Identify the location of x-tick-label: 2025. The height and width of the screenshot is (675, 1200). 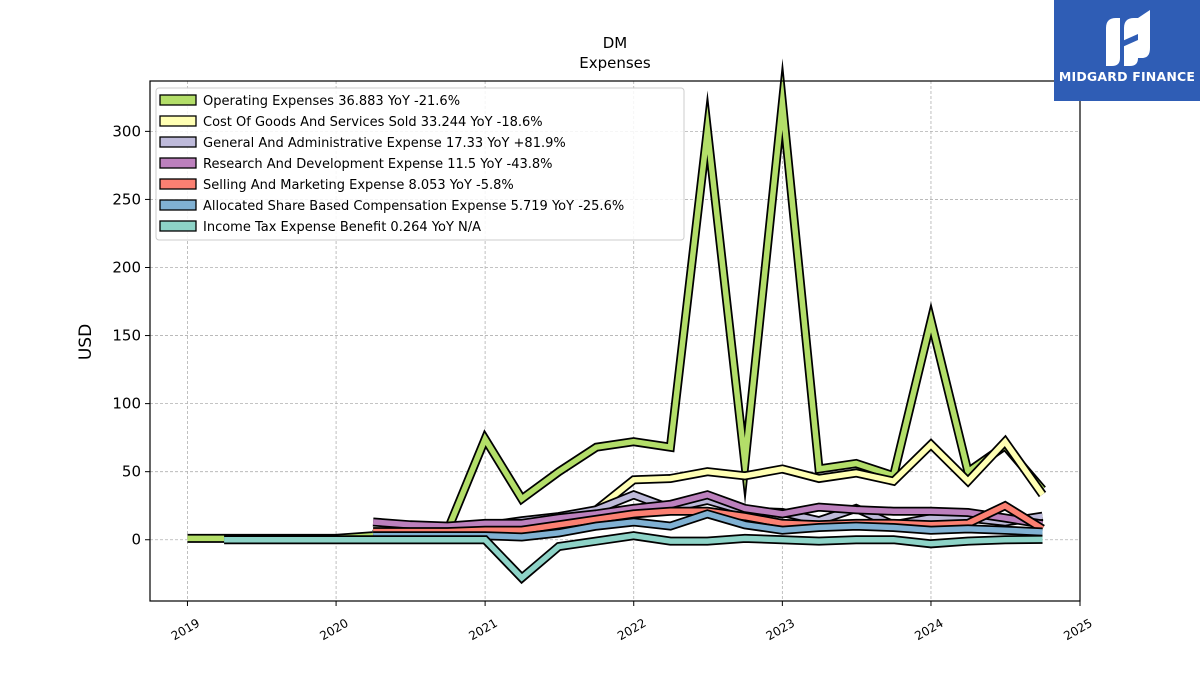
(1077, 629).